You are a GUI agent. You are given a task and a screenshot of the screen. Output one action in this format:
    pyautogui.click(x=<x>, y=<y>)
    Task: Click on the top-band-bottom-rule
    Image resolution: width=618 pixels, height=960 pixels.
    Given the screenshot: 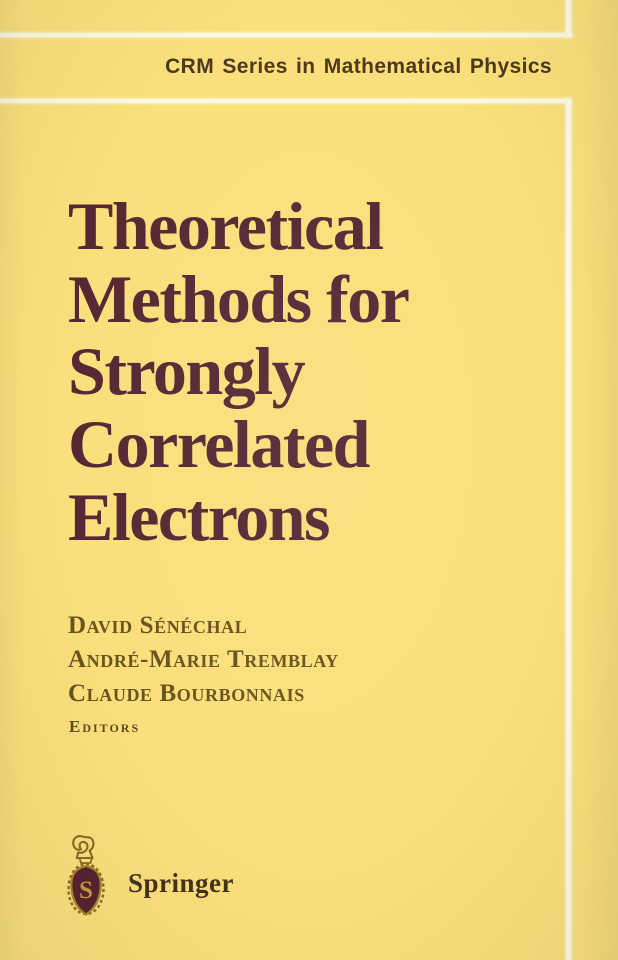 What is the action you would take?
    pyautogui.click(x=286, y=35)
    